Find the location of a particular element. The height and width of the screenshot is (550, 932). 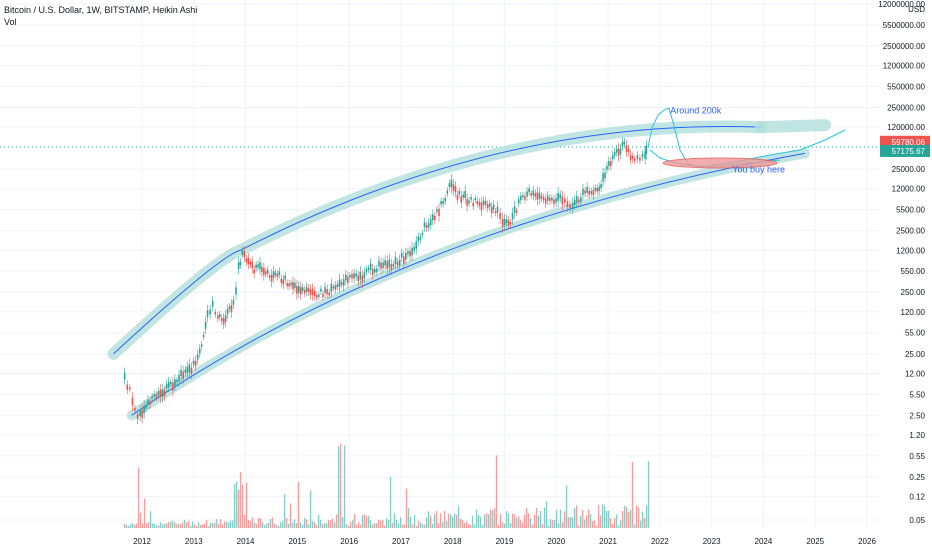

volume-indicator-label: Vol is located at coordinates (10, 22).